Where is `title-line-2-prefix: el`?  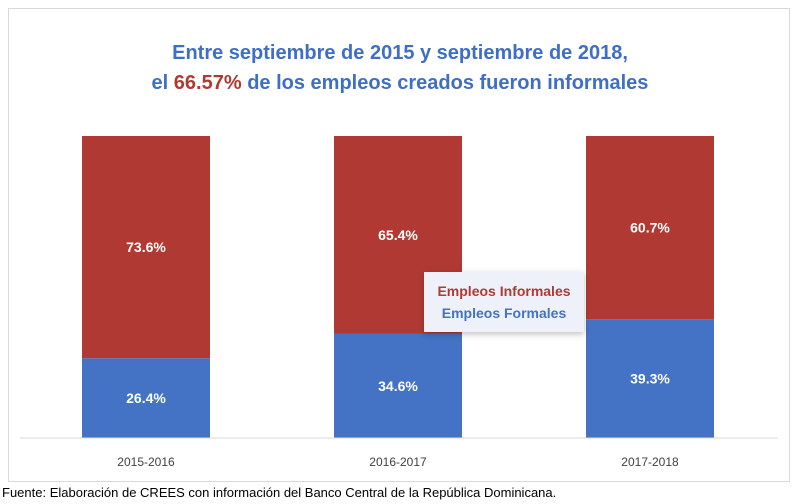
title-line-2-prefix: el is located at coordinates (162, 83).